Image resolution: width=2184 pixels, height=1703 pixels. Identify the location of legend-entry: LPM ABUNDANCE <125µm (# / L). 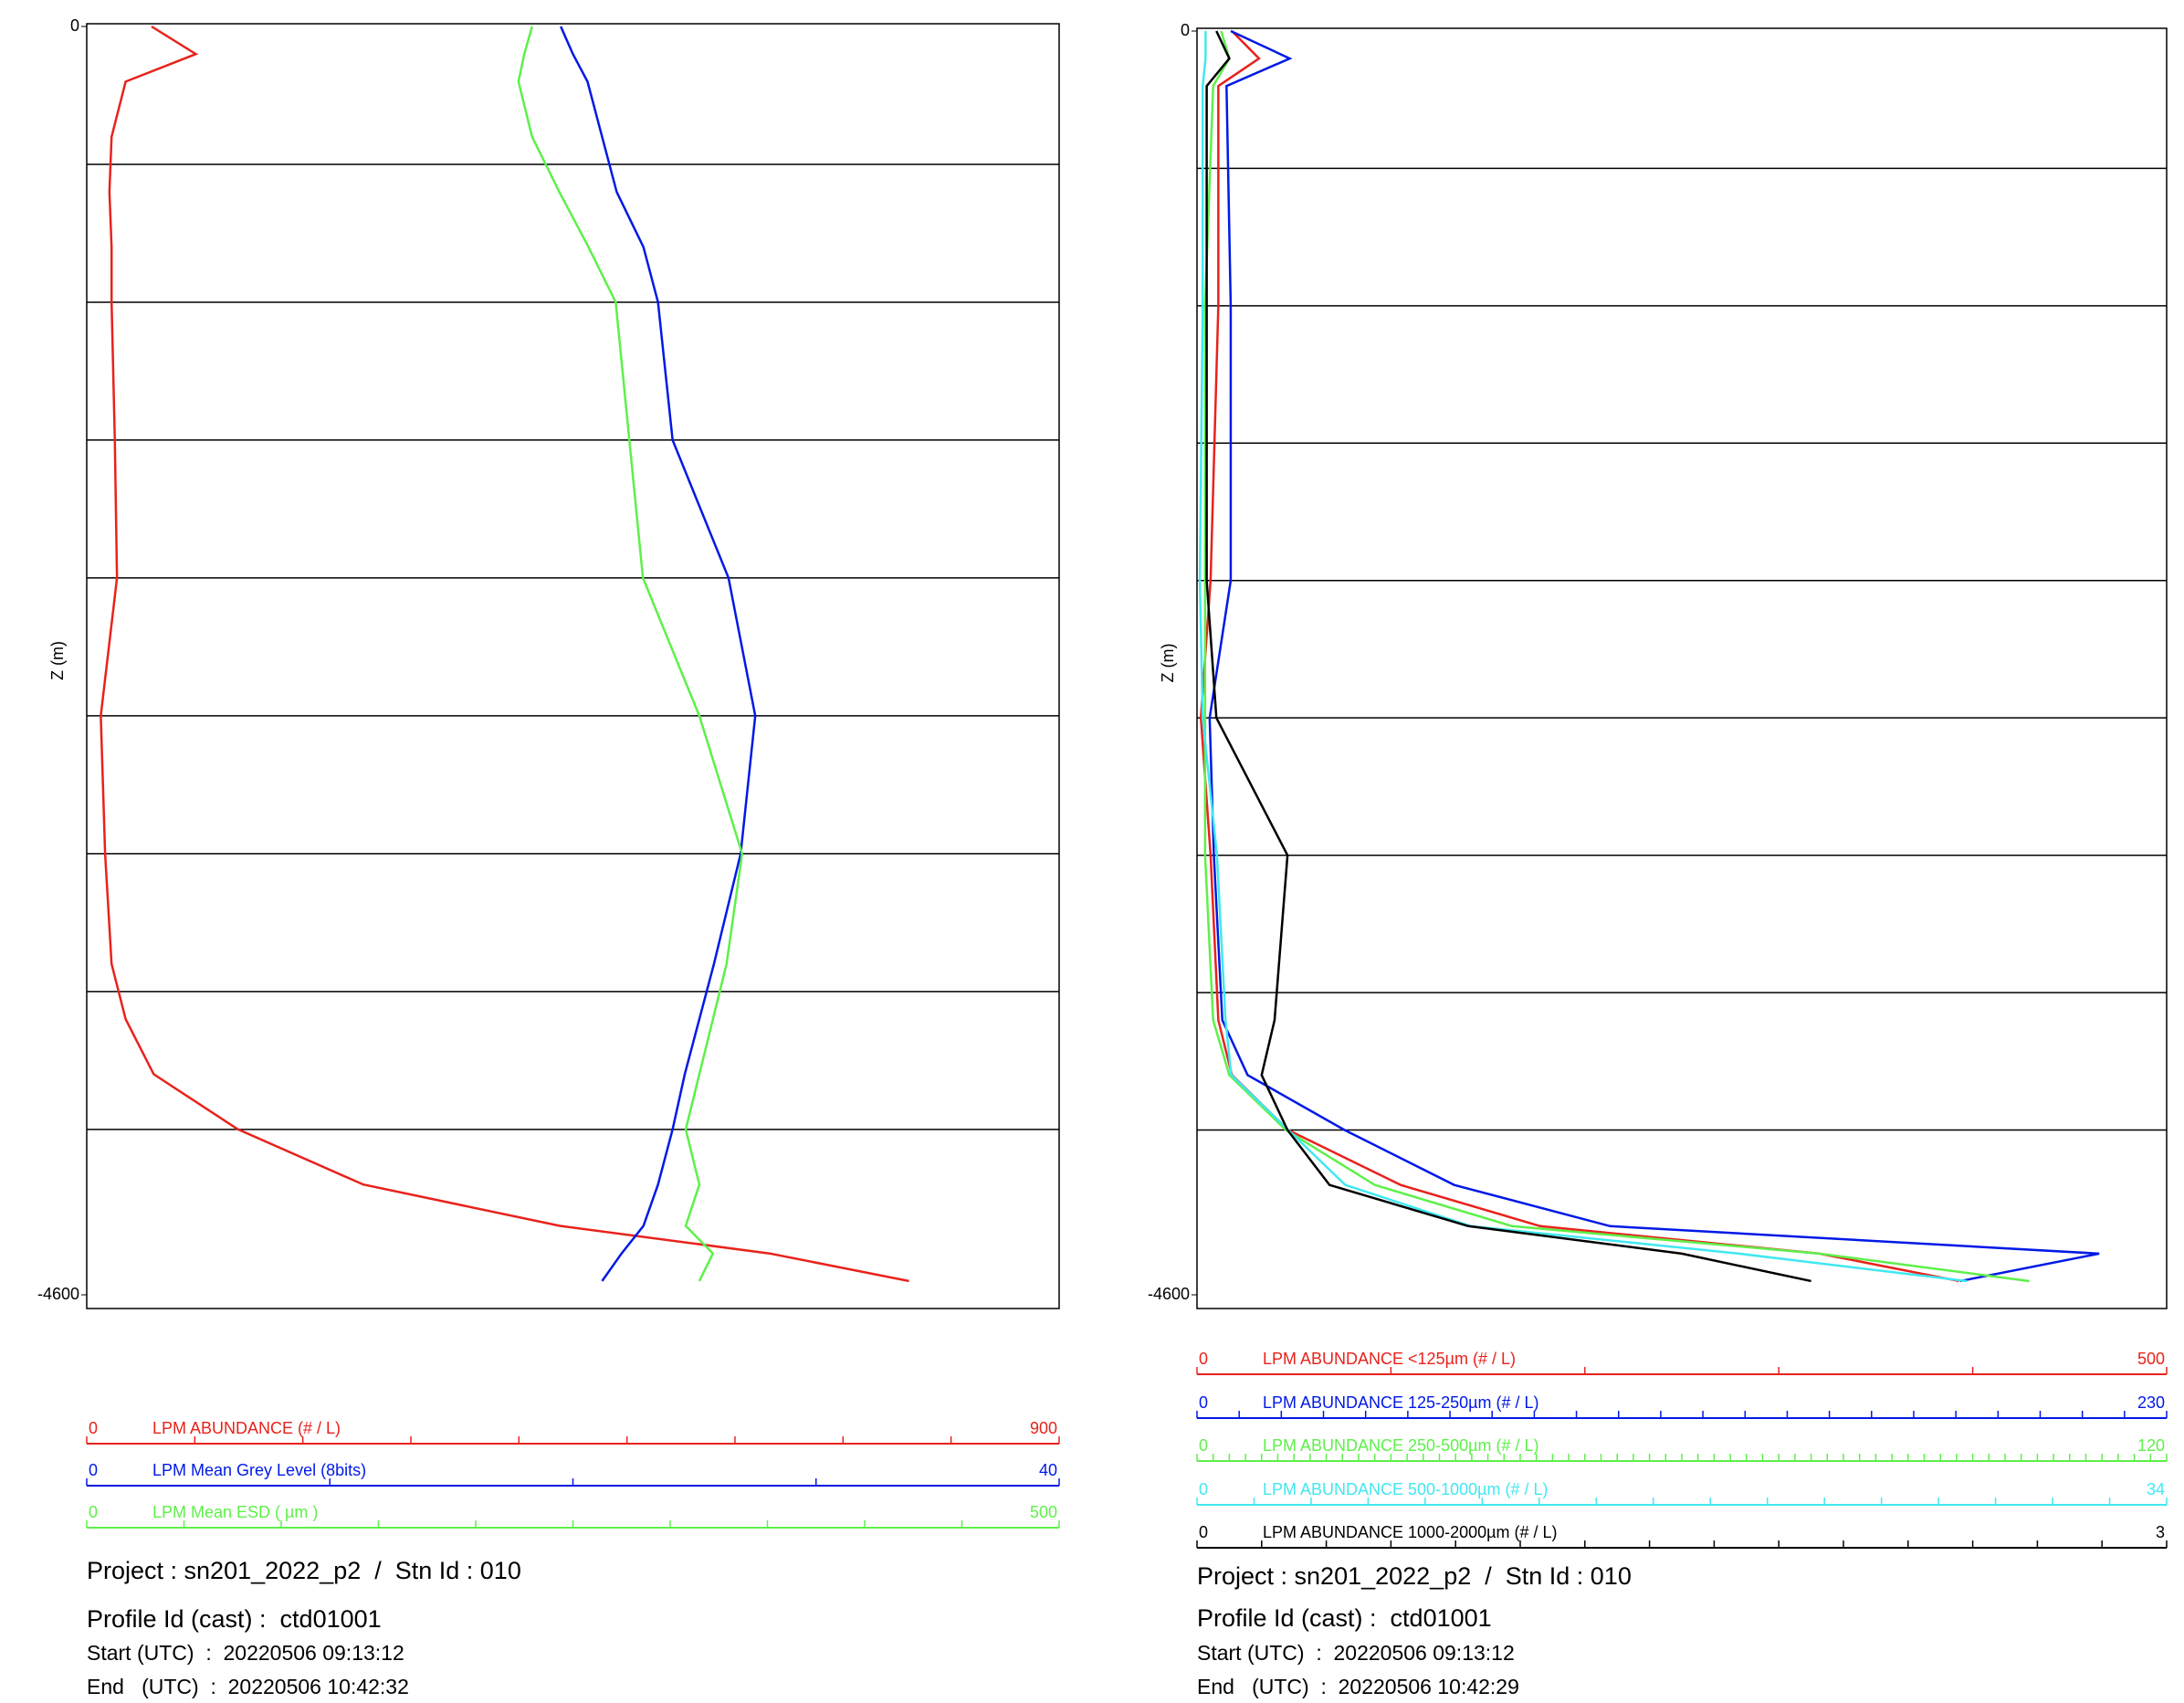
(1389, 1359).